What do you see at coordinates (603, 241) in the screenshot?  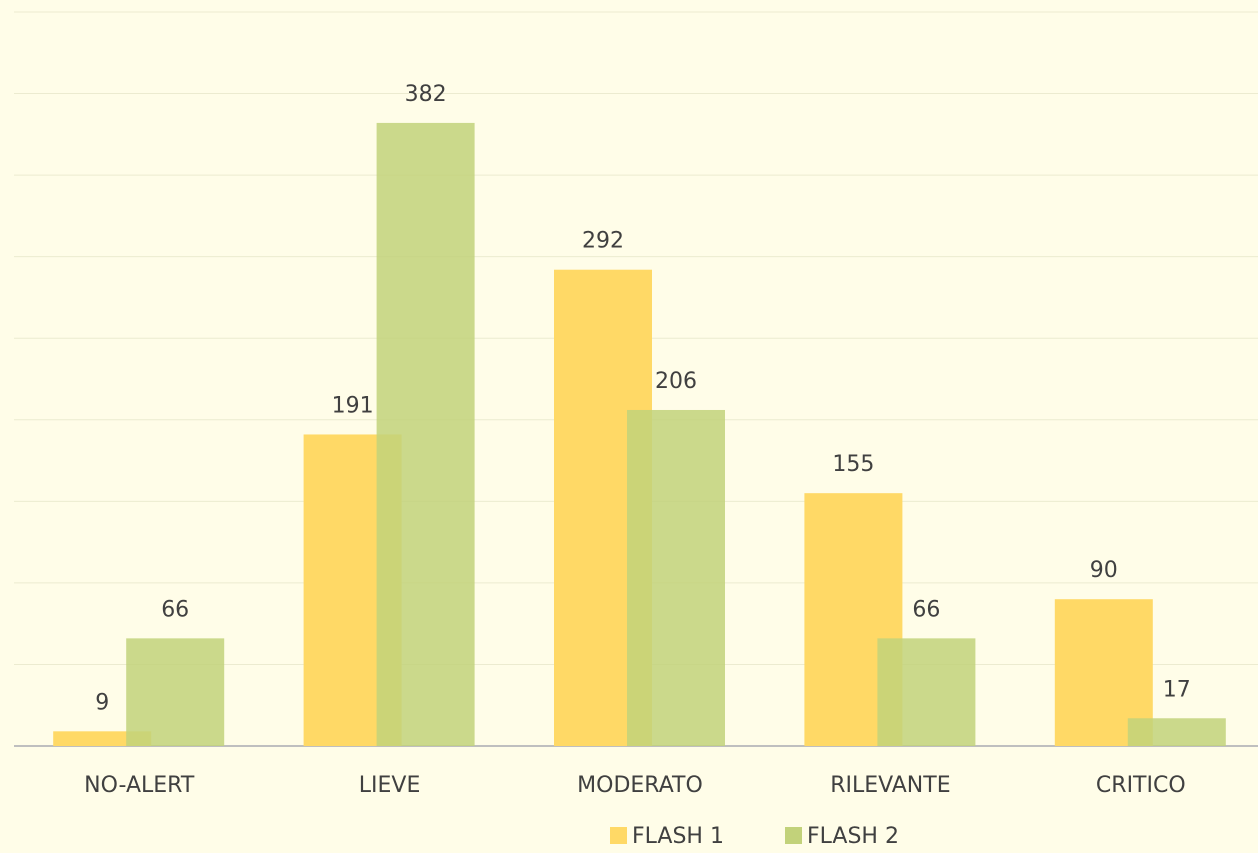 I see `data-label: 292` at bounding box center [603, 241].